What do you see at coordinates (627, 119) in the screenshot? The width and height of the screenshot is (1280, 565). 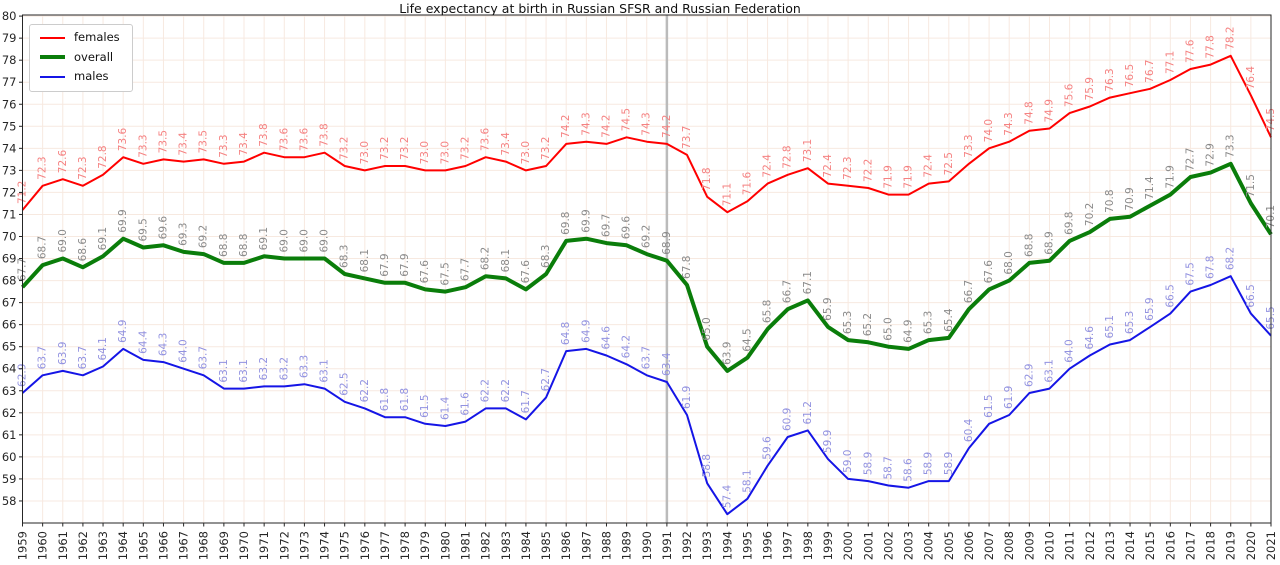 I see `svg-text: 74.5` at bounding box center [627, 119].